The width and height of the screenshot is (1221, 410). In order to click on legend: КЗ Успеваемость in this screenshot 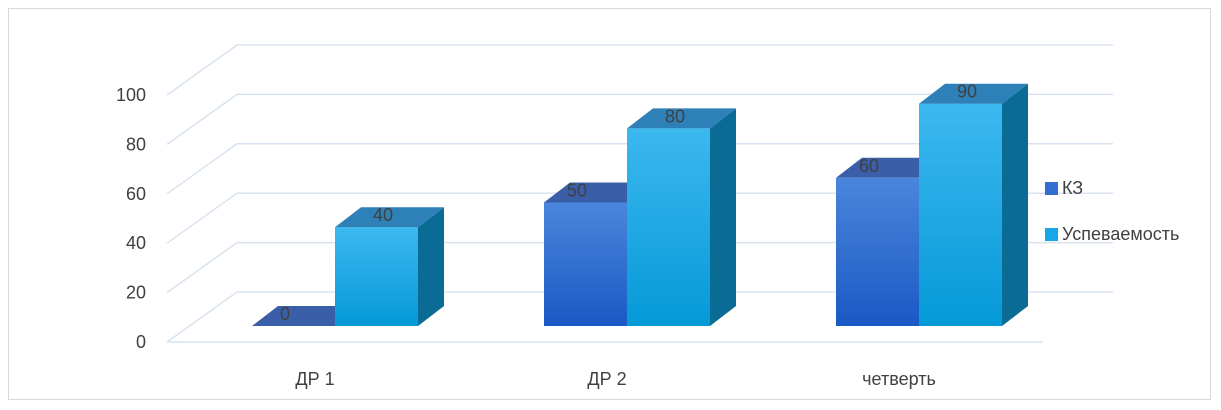, I will do `click(1112, 211)`.